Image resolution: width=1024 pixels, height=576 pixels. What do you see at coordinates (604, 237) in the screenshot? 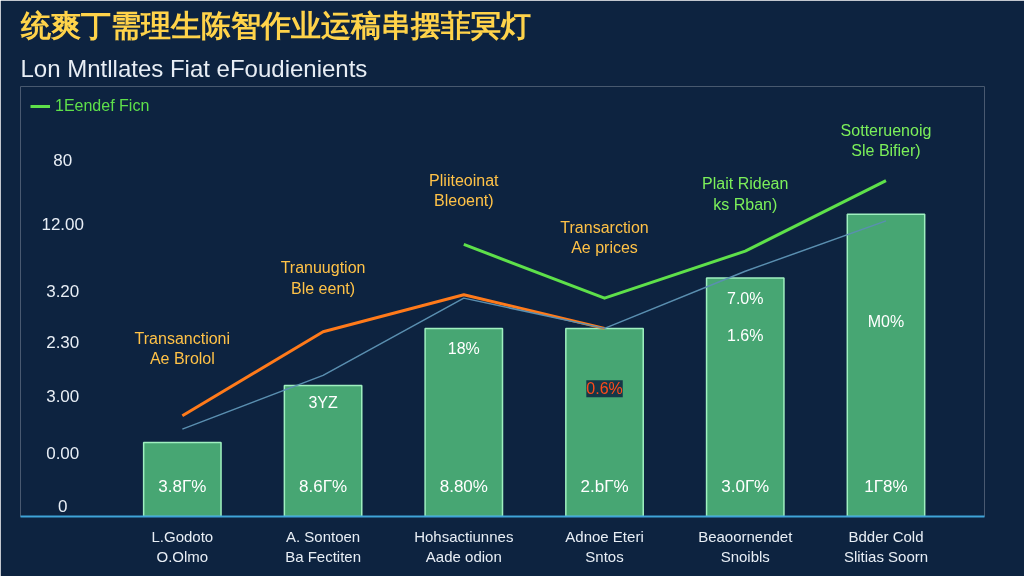
I see `annotation: Transarction Ae prices` at bounding box center [604, 237].